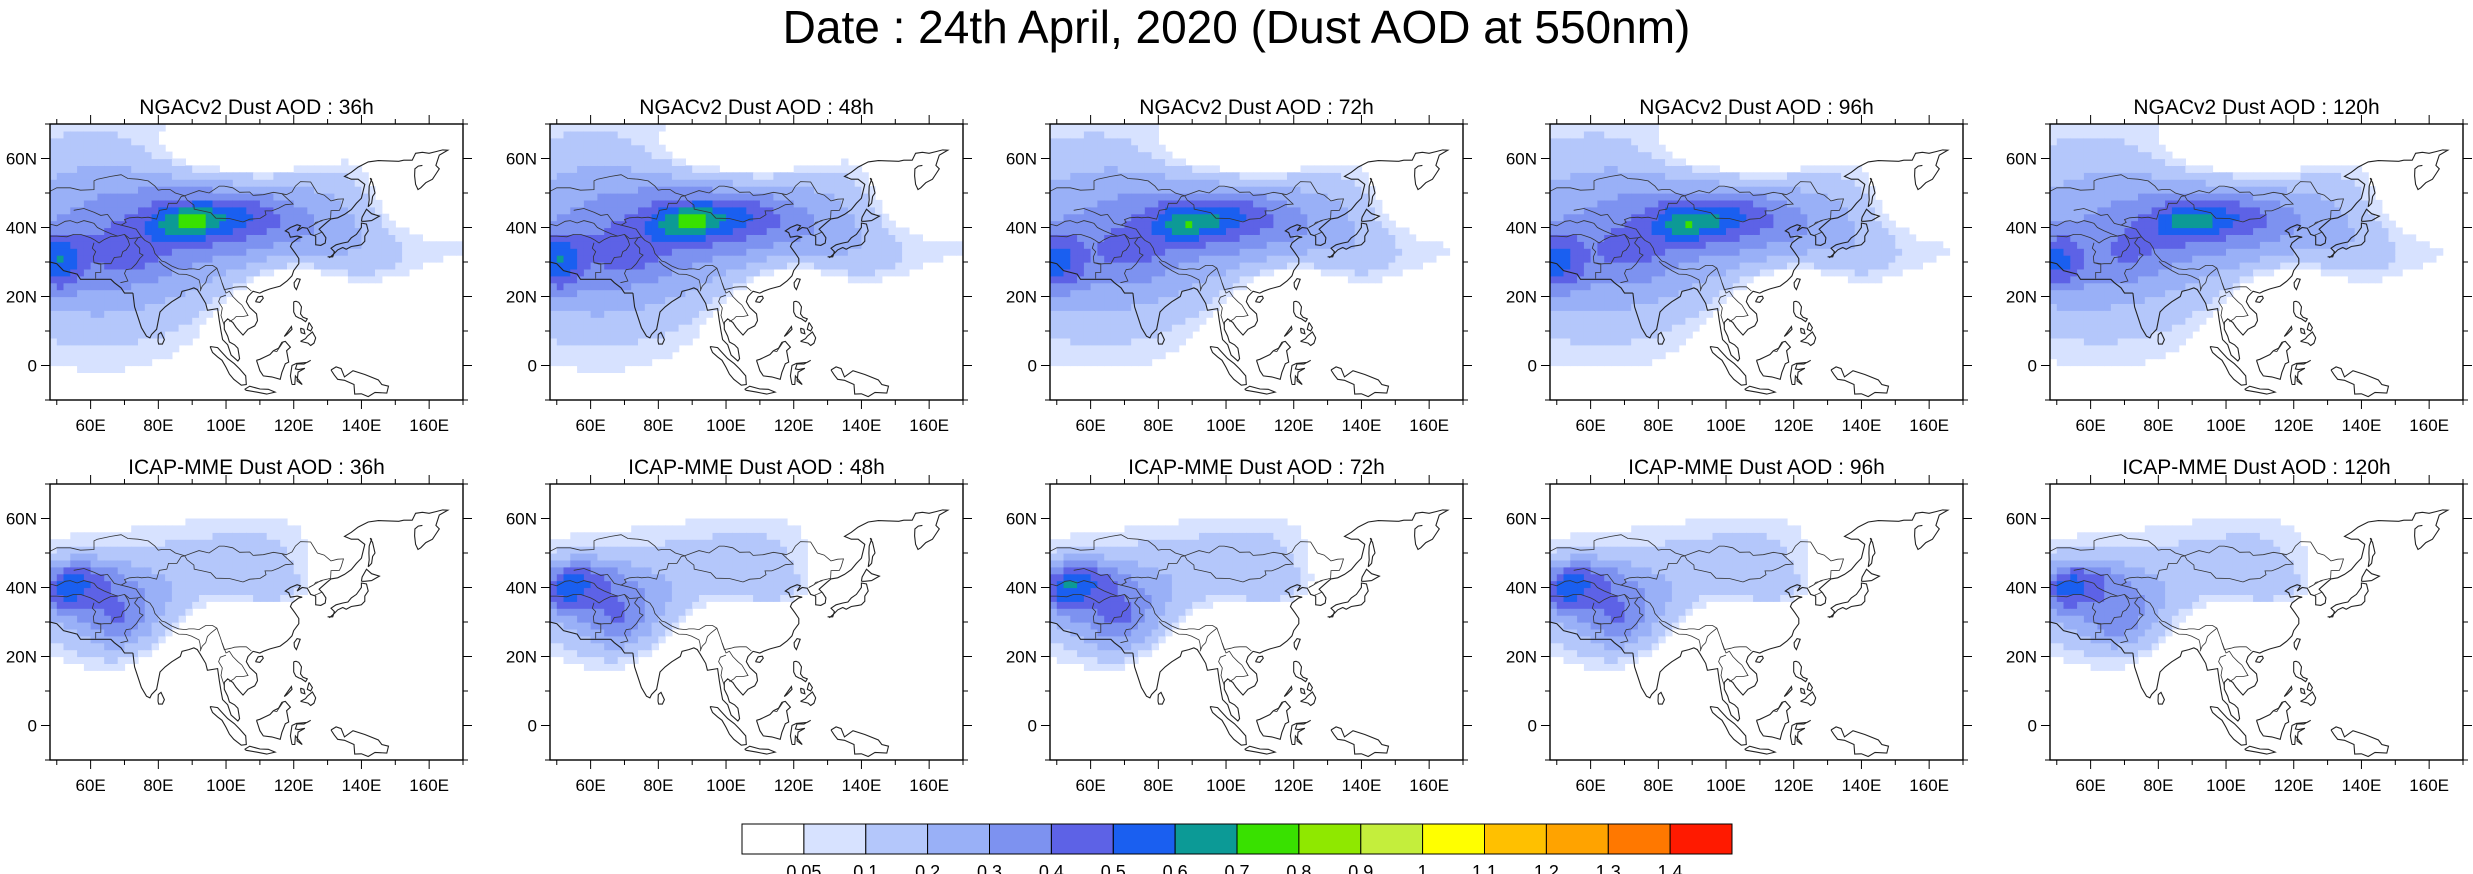 The image size is (2473, 874). What do you see at coordinates (1756, 467) in the screenshot?
I see `panel-title: ICAP-MME Dust AOD : 96h` at bounding box center [1756, 467].